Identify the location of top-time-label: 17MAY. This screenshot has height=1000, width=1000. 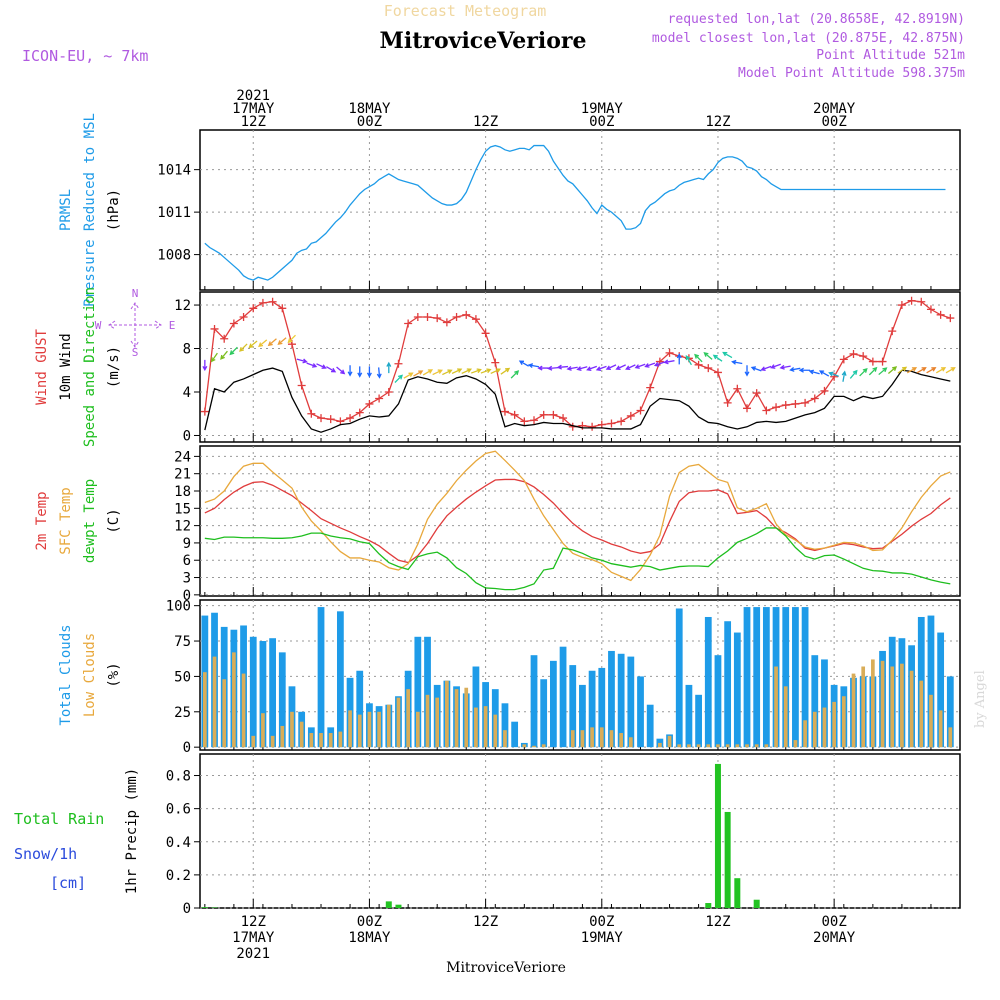
(253, 109).